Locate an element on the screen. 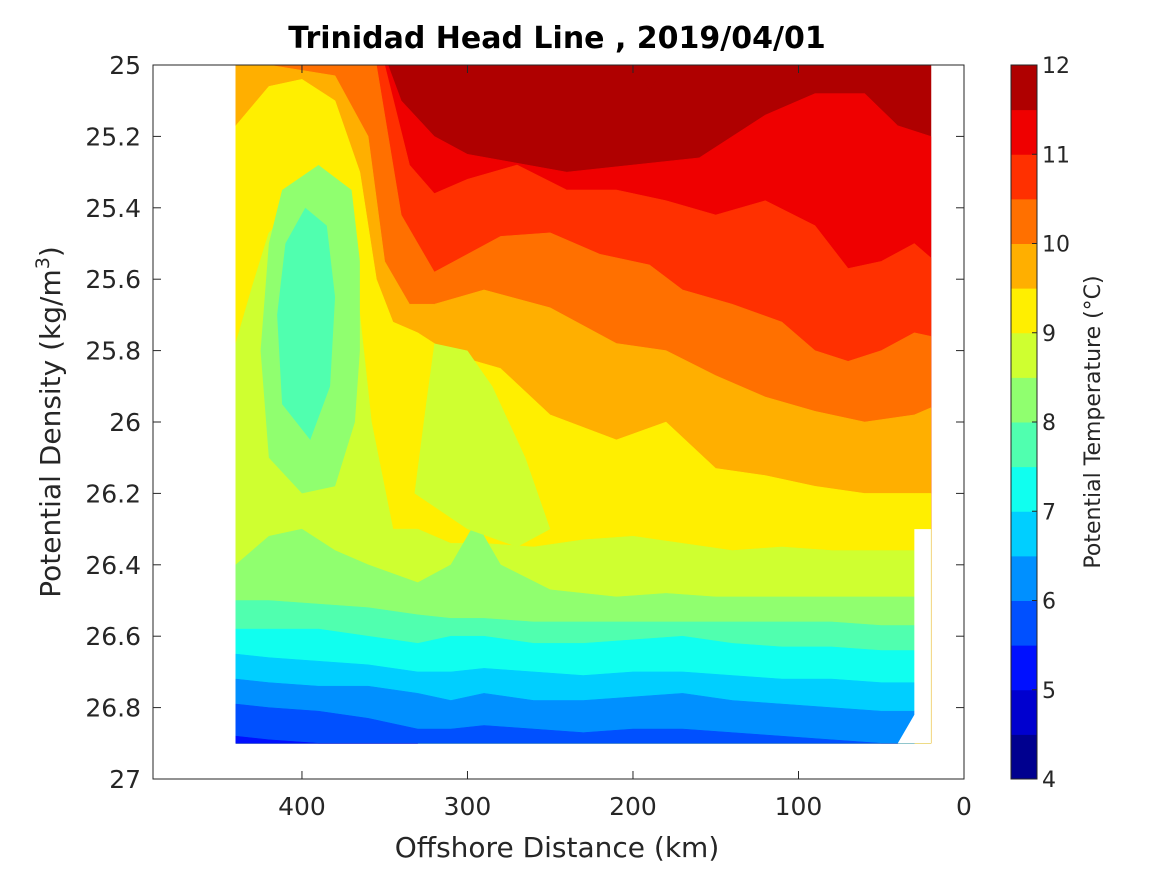 This screenshot has height=875, width=1167. no-data-region is located at coordinates (914, 636).